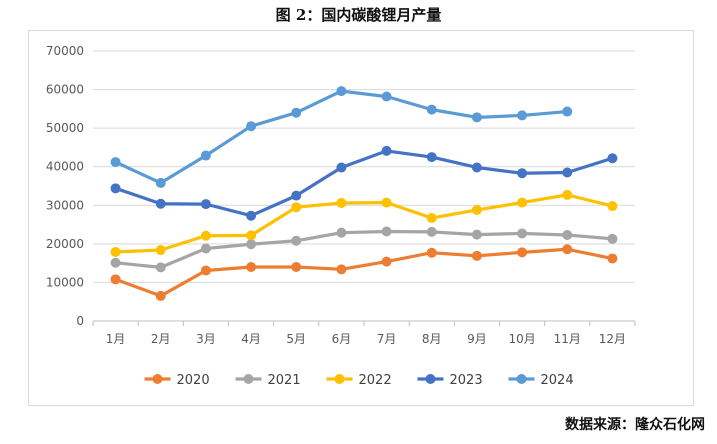  What do you see at coordinates (358, 15) in the screenshot?
I see `chart-title: 图 2：国内碳酸锂月产量` at bounding box center [358, 15].